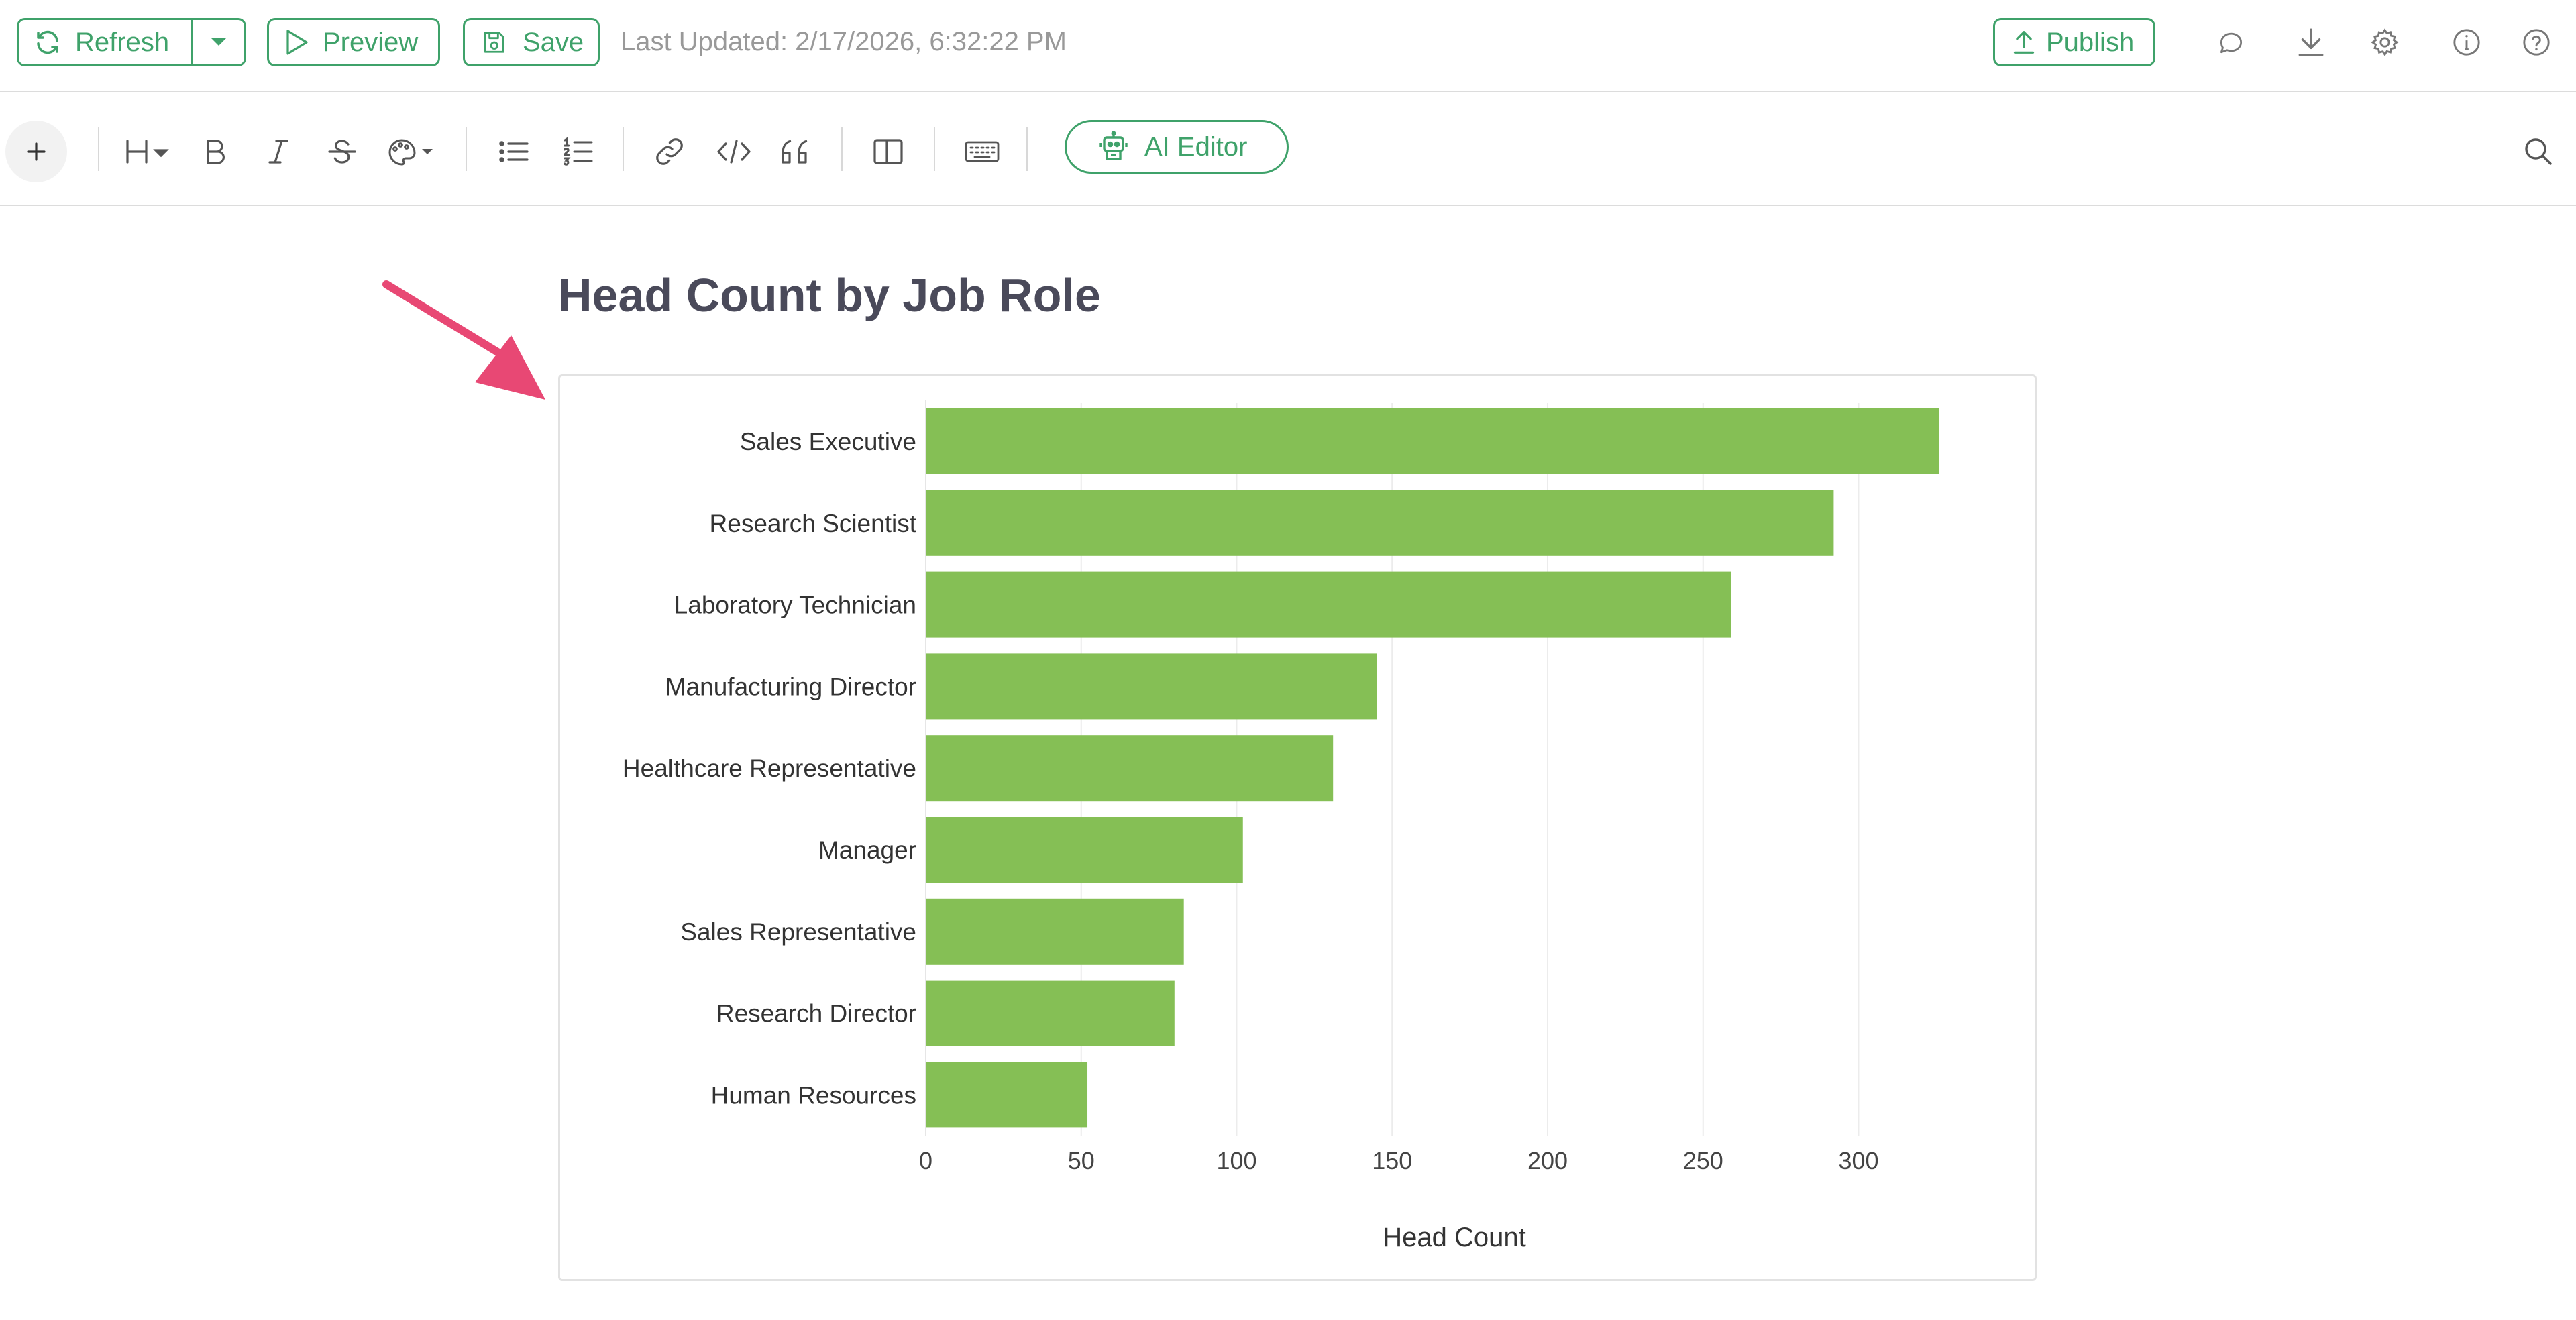  What do you see at coordinates (669, 151) in the screenshot?
I see `link-icon` at bounding box center [669, 151].